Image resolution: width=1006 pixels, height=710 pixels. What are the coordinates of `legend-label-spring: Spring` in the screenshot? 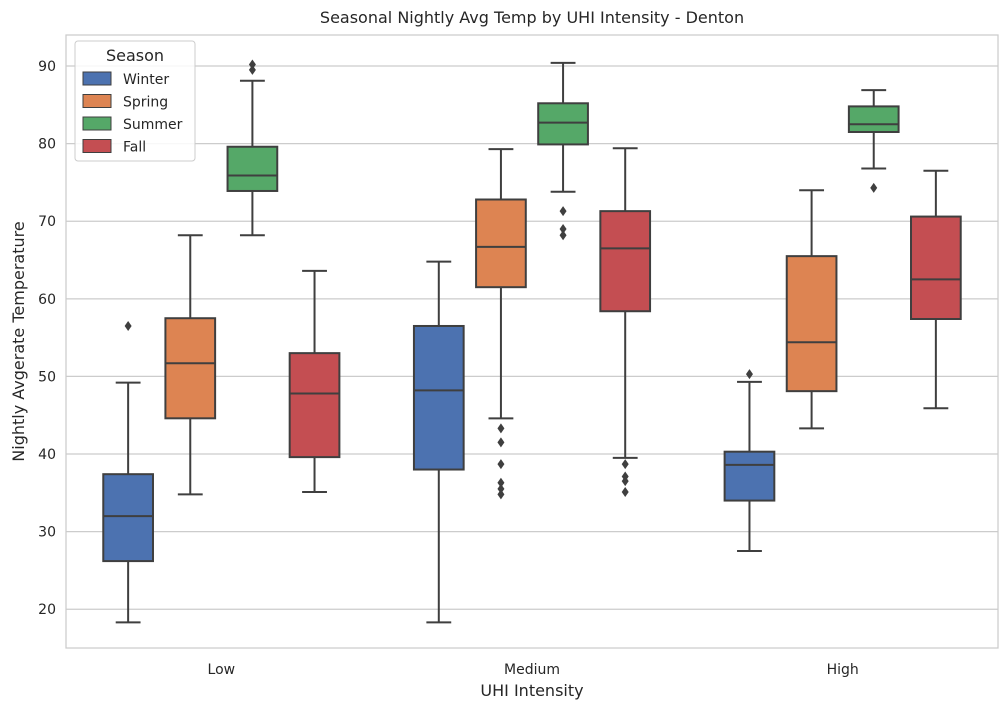 It's located at (145, 103).